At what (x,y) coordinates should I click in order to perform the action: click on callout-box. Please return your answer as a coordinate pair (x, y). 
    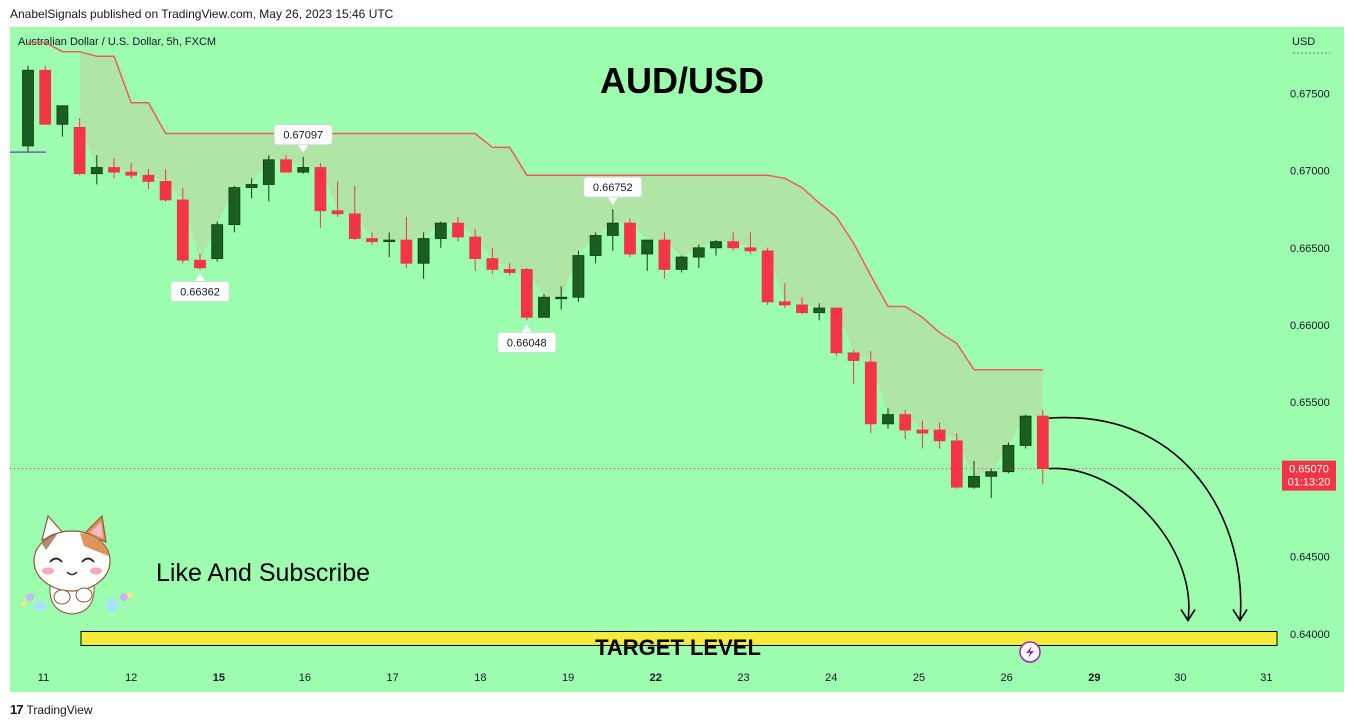
    Looking at the image, I should click on (200, 291).